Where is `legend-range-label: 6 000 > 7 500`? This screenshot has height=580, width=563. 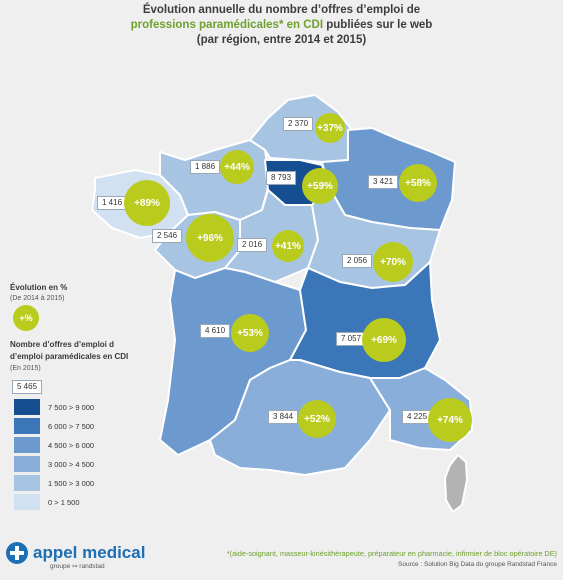
legend-range-label: 6 000 > 7 500 is located at coordinates (71, 426).